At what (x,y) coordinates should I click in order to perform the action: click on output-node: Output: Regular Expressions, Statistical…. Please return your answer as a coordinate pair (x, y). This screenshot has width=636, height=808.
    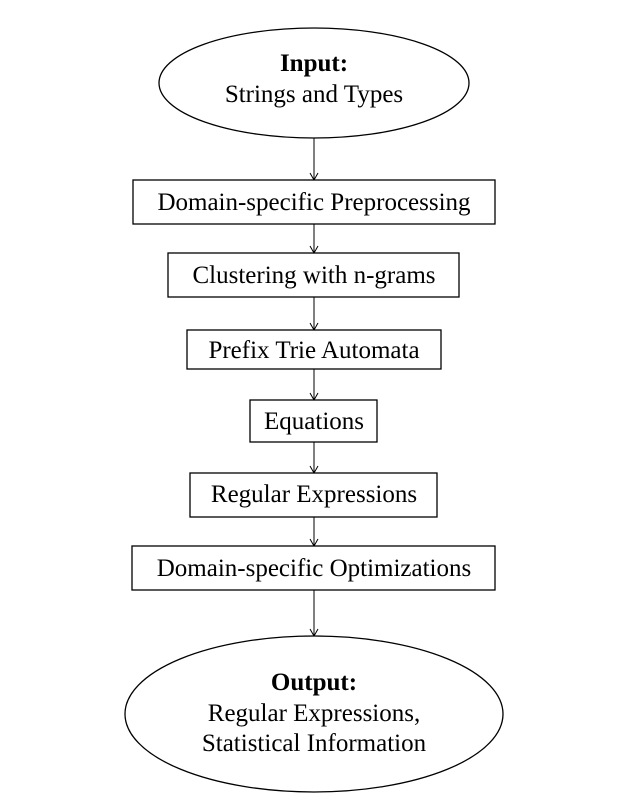
    Looking at the image, I should click on (314, 714).